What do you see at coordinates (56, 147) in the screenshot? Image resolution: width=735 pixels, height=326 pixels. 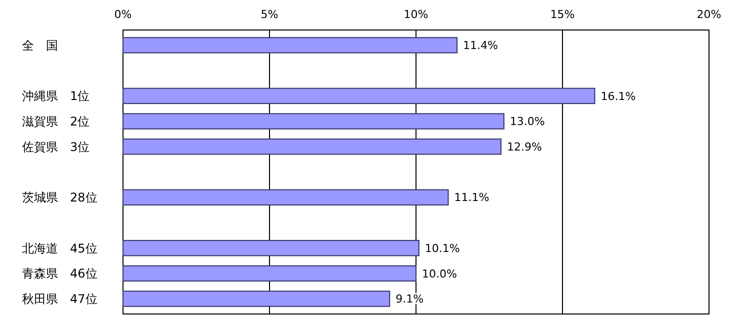 I see `y-tick-label: 佐賀県 3位` at bounding box center [56, 147].